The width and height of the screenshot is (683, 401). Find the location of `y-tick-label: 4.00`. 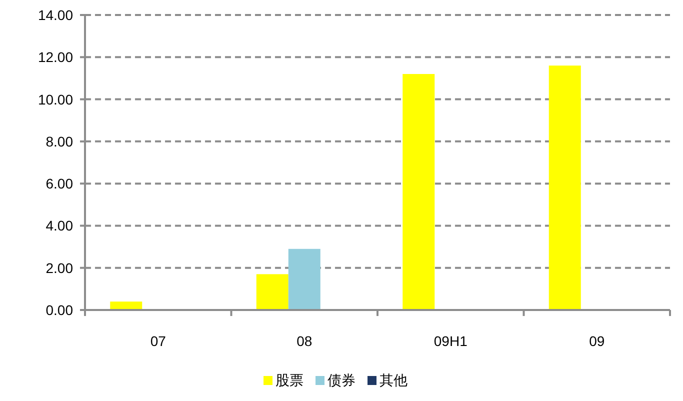

y-tick-label: 4.00 is located at coordinates (60, 226).